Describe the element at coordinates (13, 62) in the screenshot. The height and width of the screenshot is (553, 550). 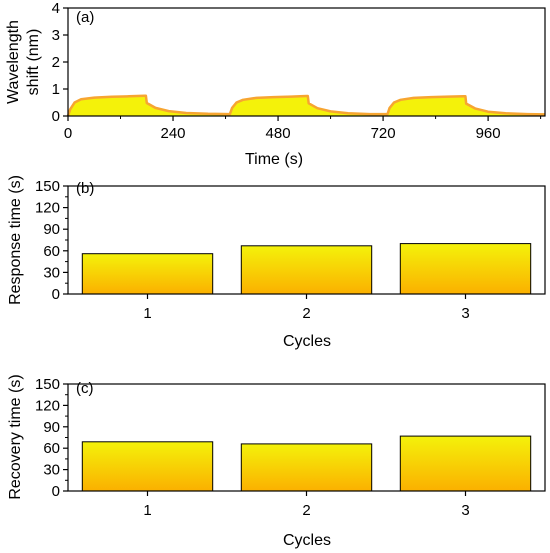
I see `panel-a-y-axis-title-line1: Wavelength` at that location.